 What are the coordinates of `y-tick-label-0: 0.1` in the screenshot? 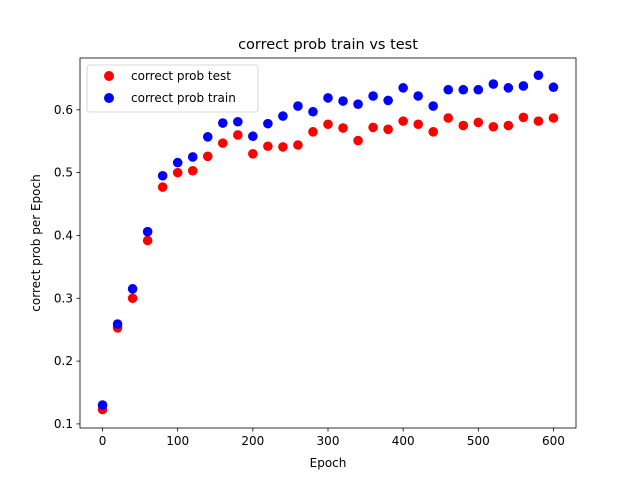 It's located at (63, 424).